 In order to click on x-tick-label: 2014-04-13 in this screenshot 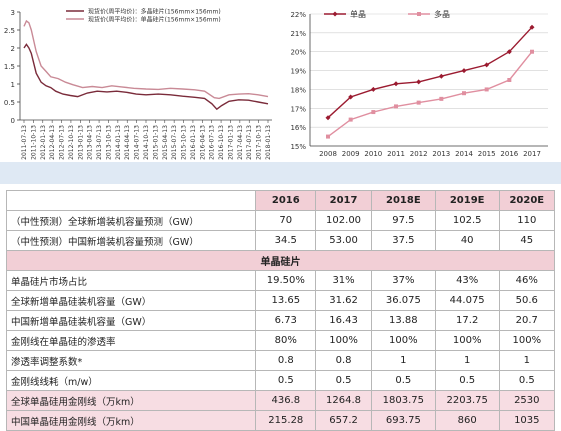, I will do `click(127, 142)`.